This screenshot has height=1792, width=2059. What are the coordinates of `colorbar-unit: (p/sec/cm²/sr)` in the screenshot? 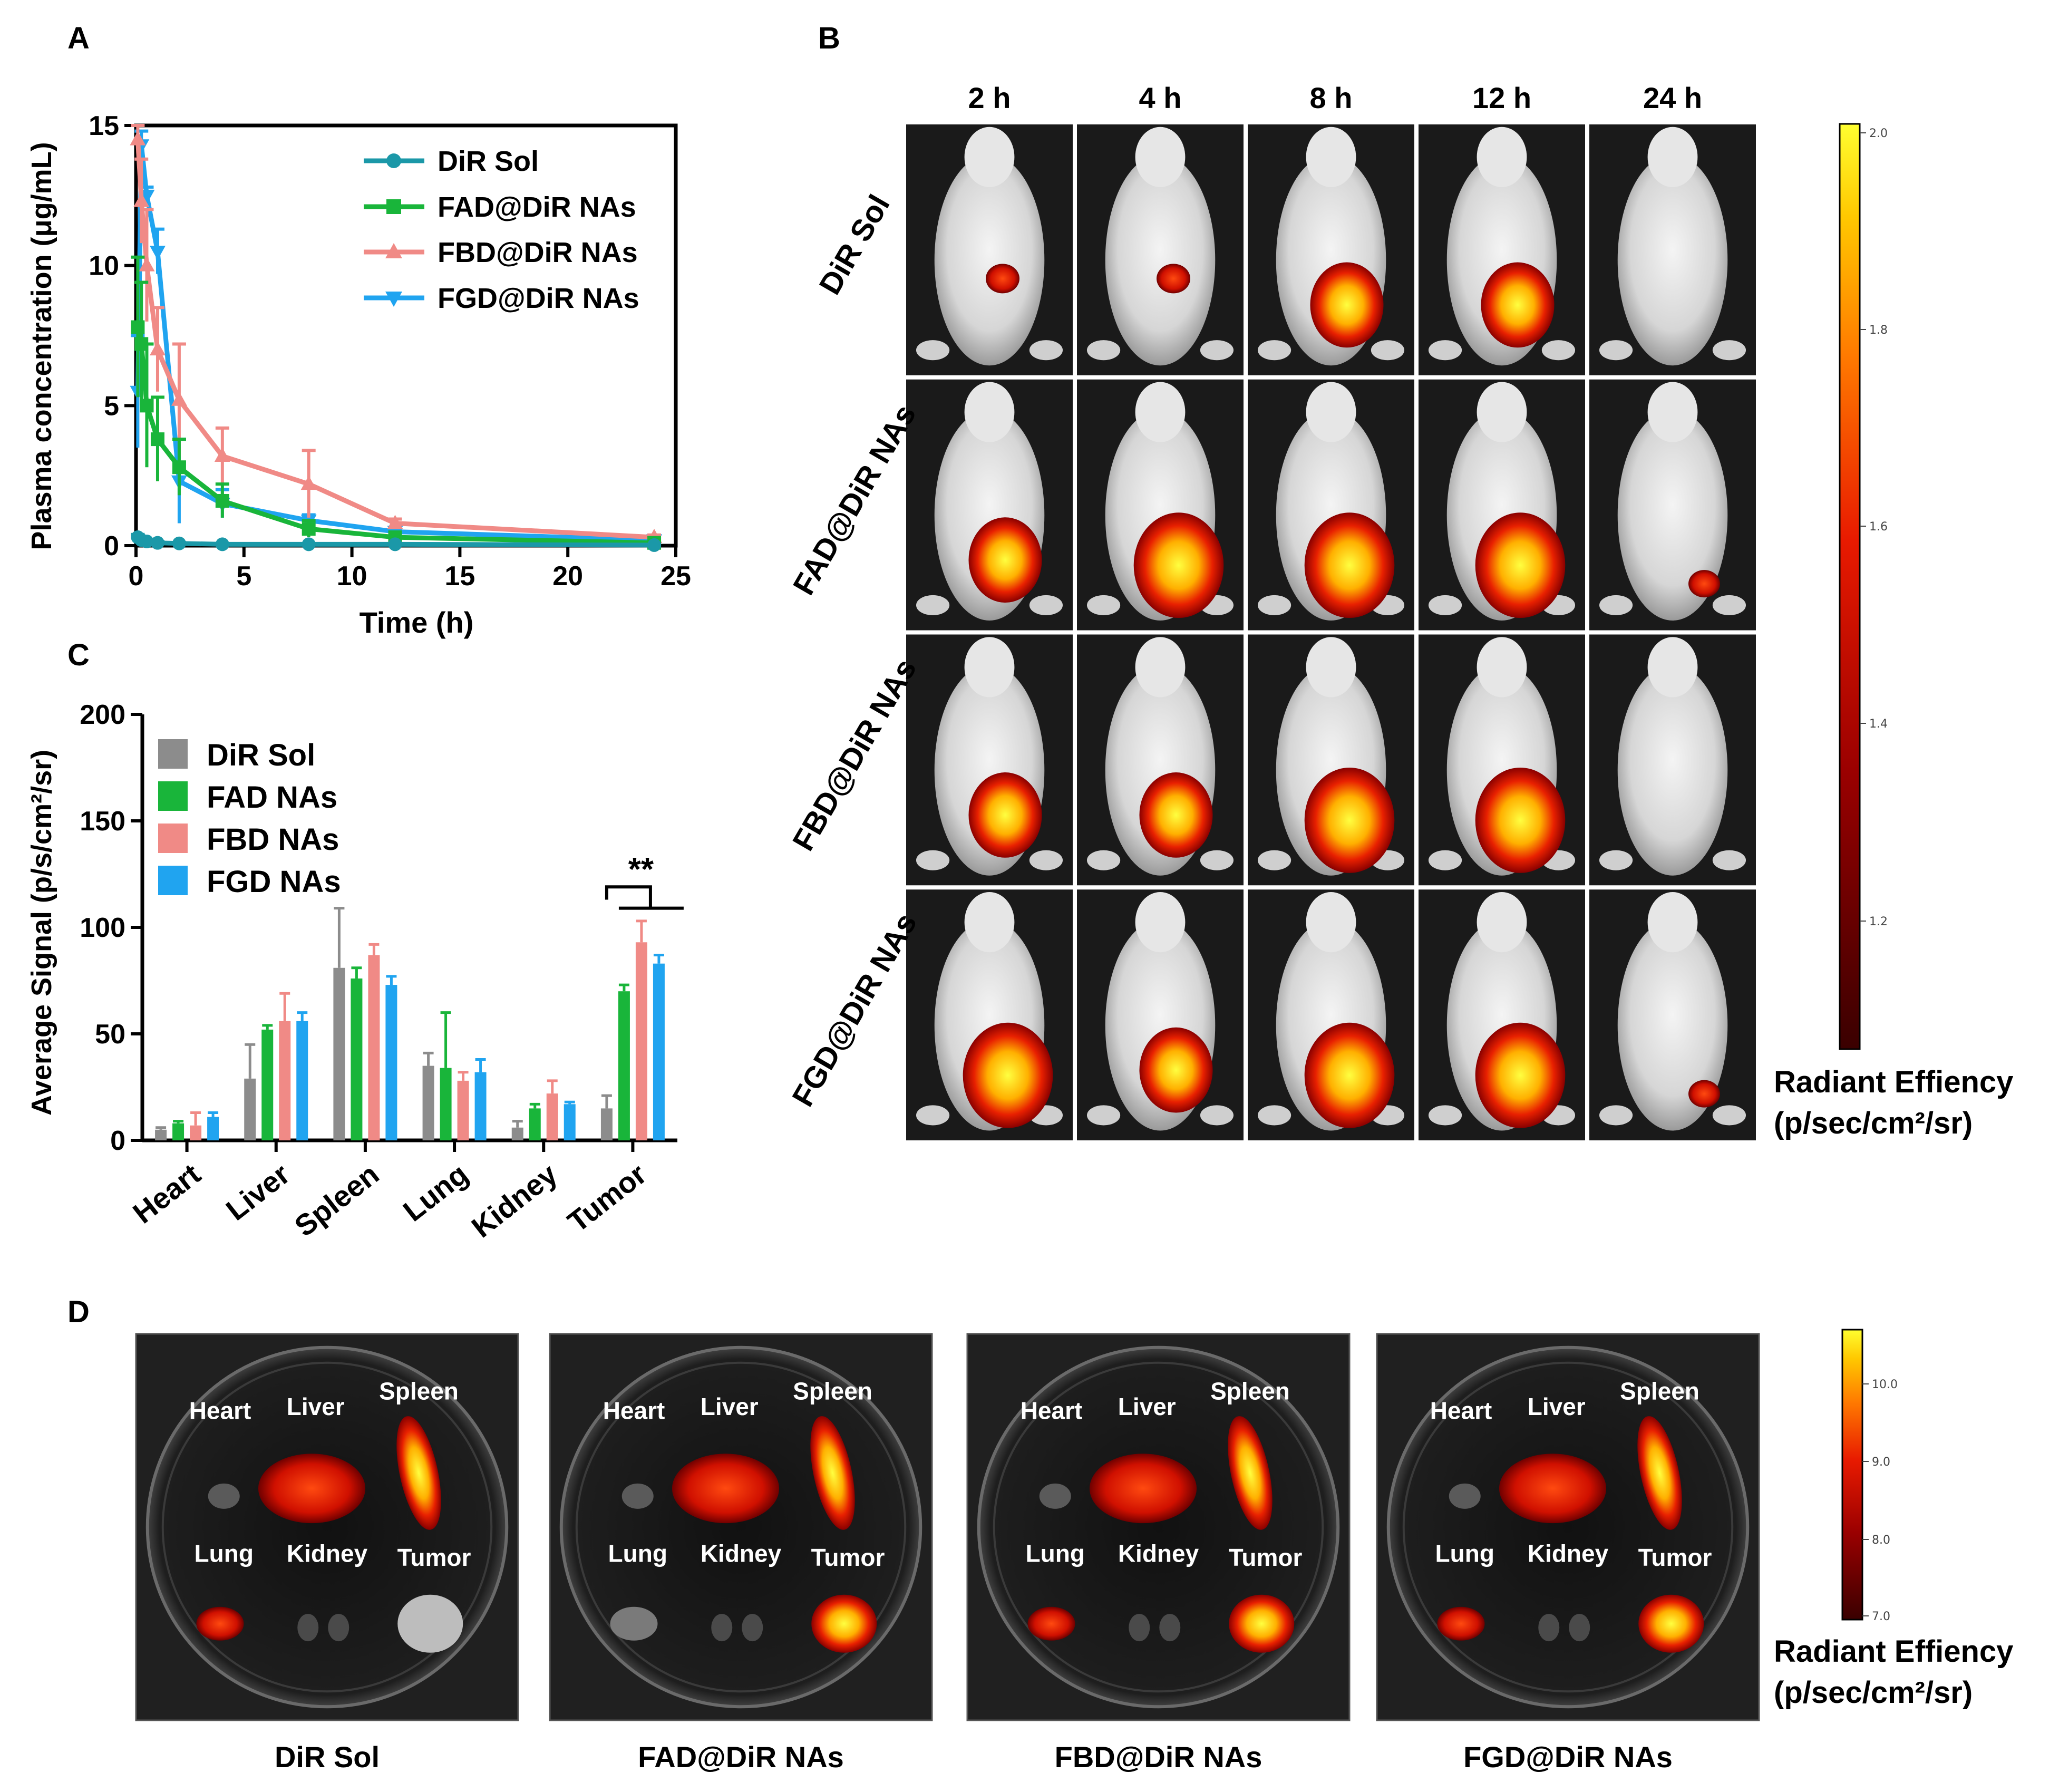 It's located at (1873, 1692).